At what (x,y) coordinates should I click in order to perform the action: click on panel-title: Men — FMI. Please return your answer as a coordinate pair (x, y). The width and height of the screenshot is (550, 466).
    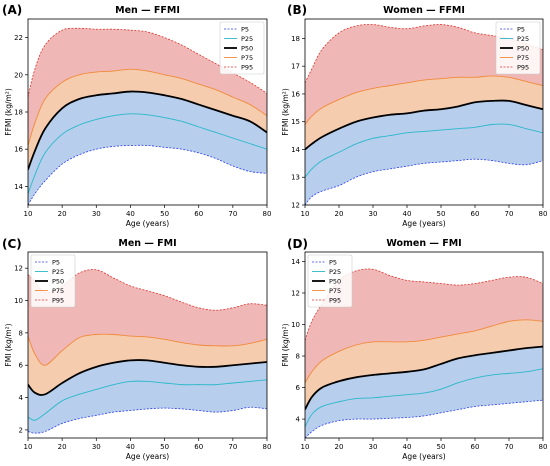
    Looking at the image, I should click on (147, 243).